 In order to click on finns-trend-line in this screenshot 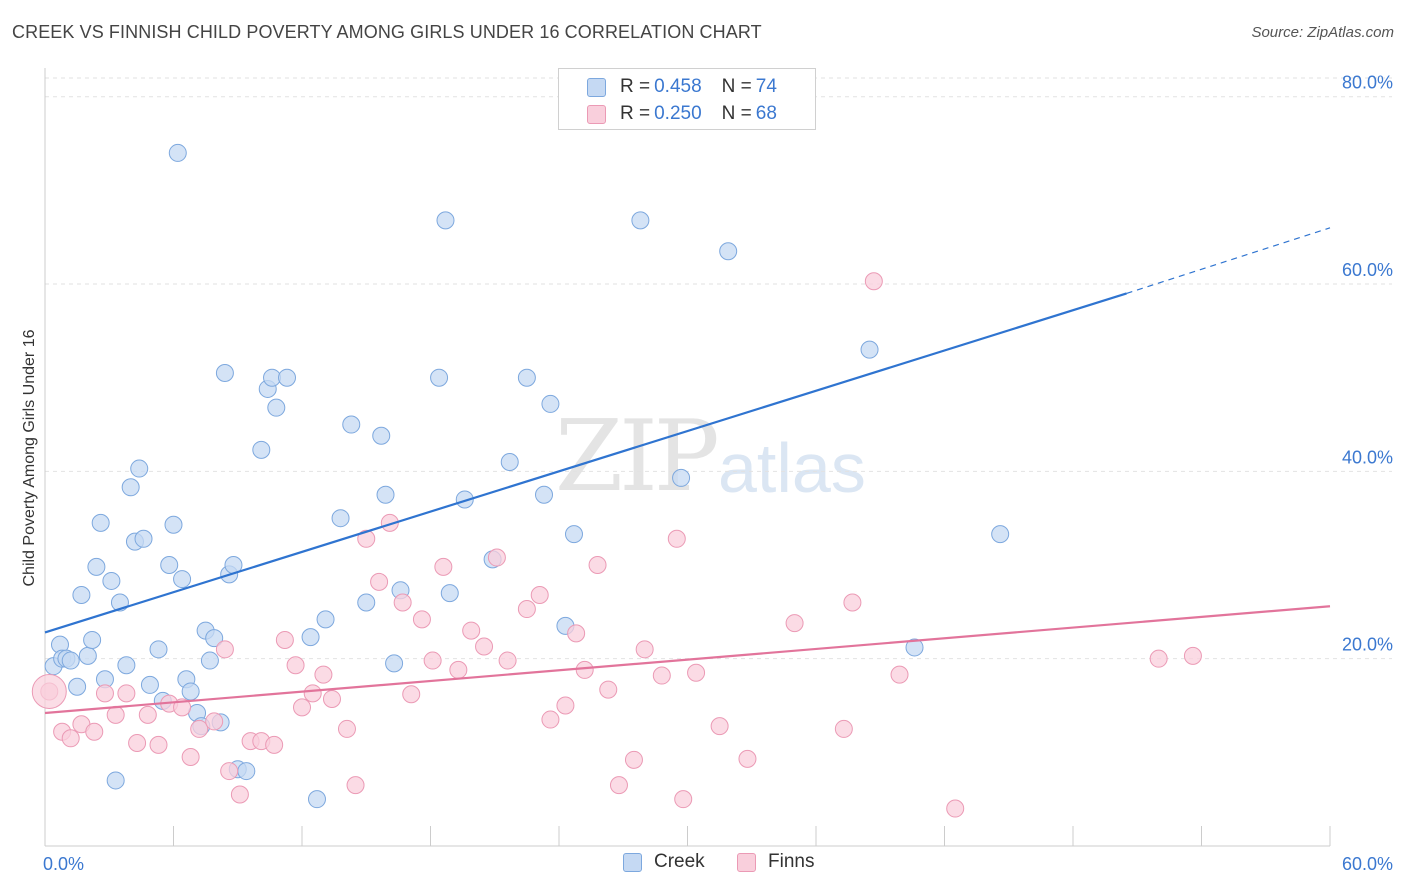, I will do `click(687, 660)`.